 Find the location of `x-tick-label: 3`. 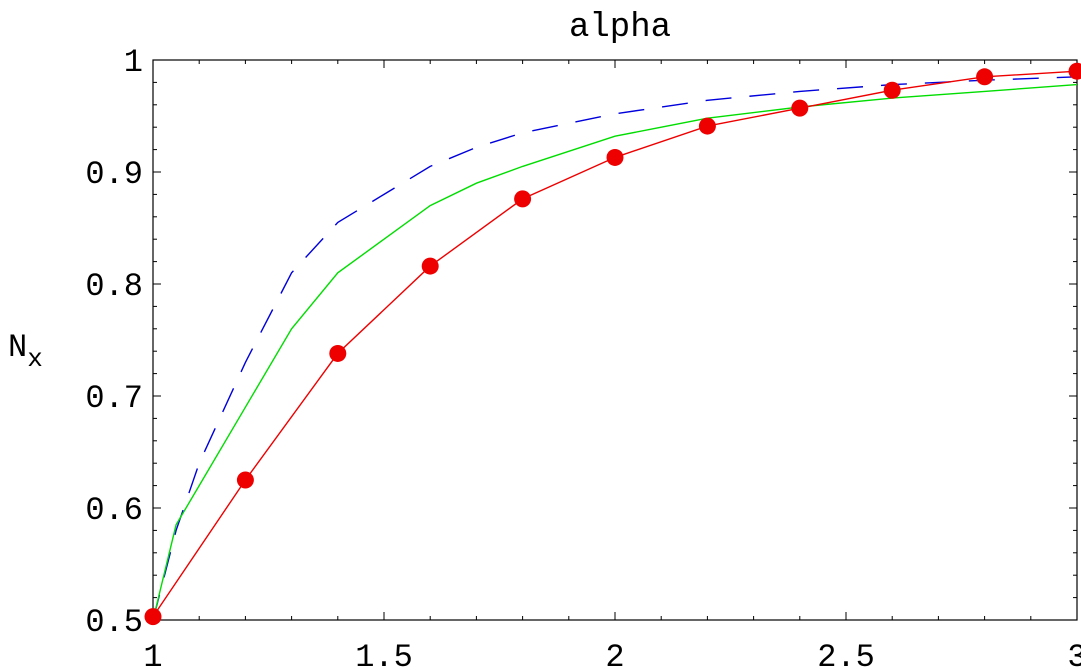

x-tick-label: 3 is located at coordinates (1074, 654).